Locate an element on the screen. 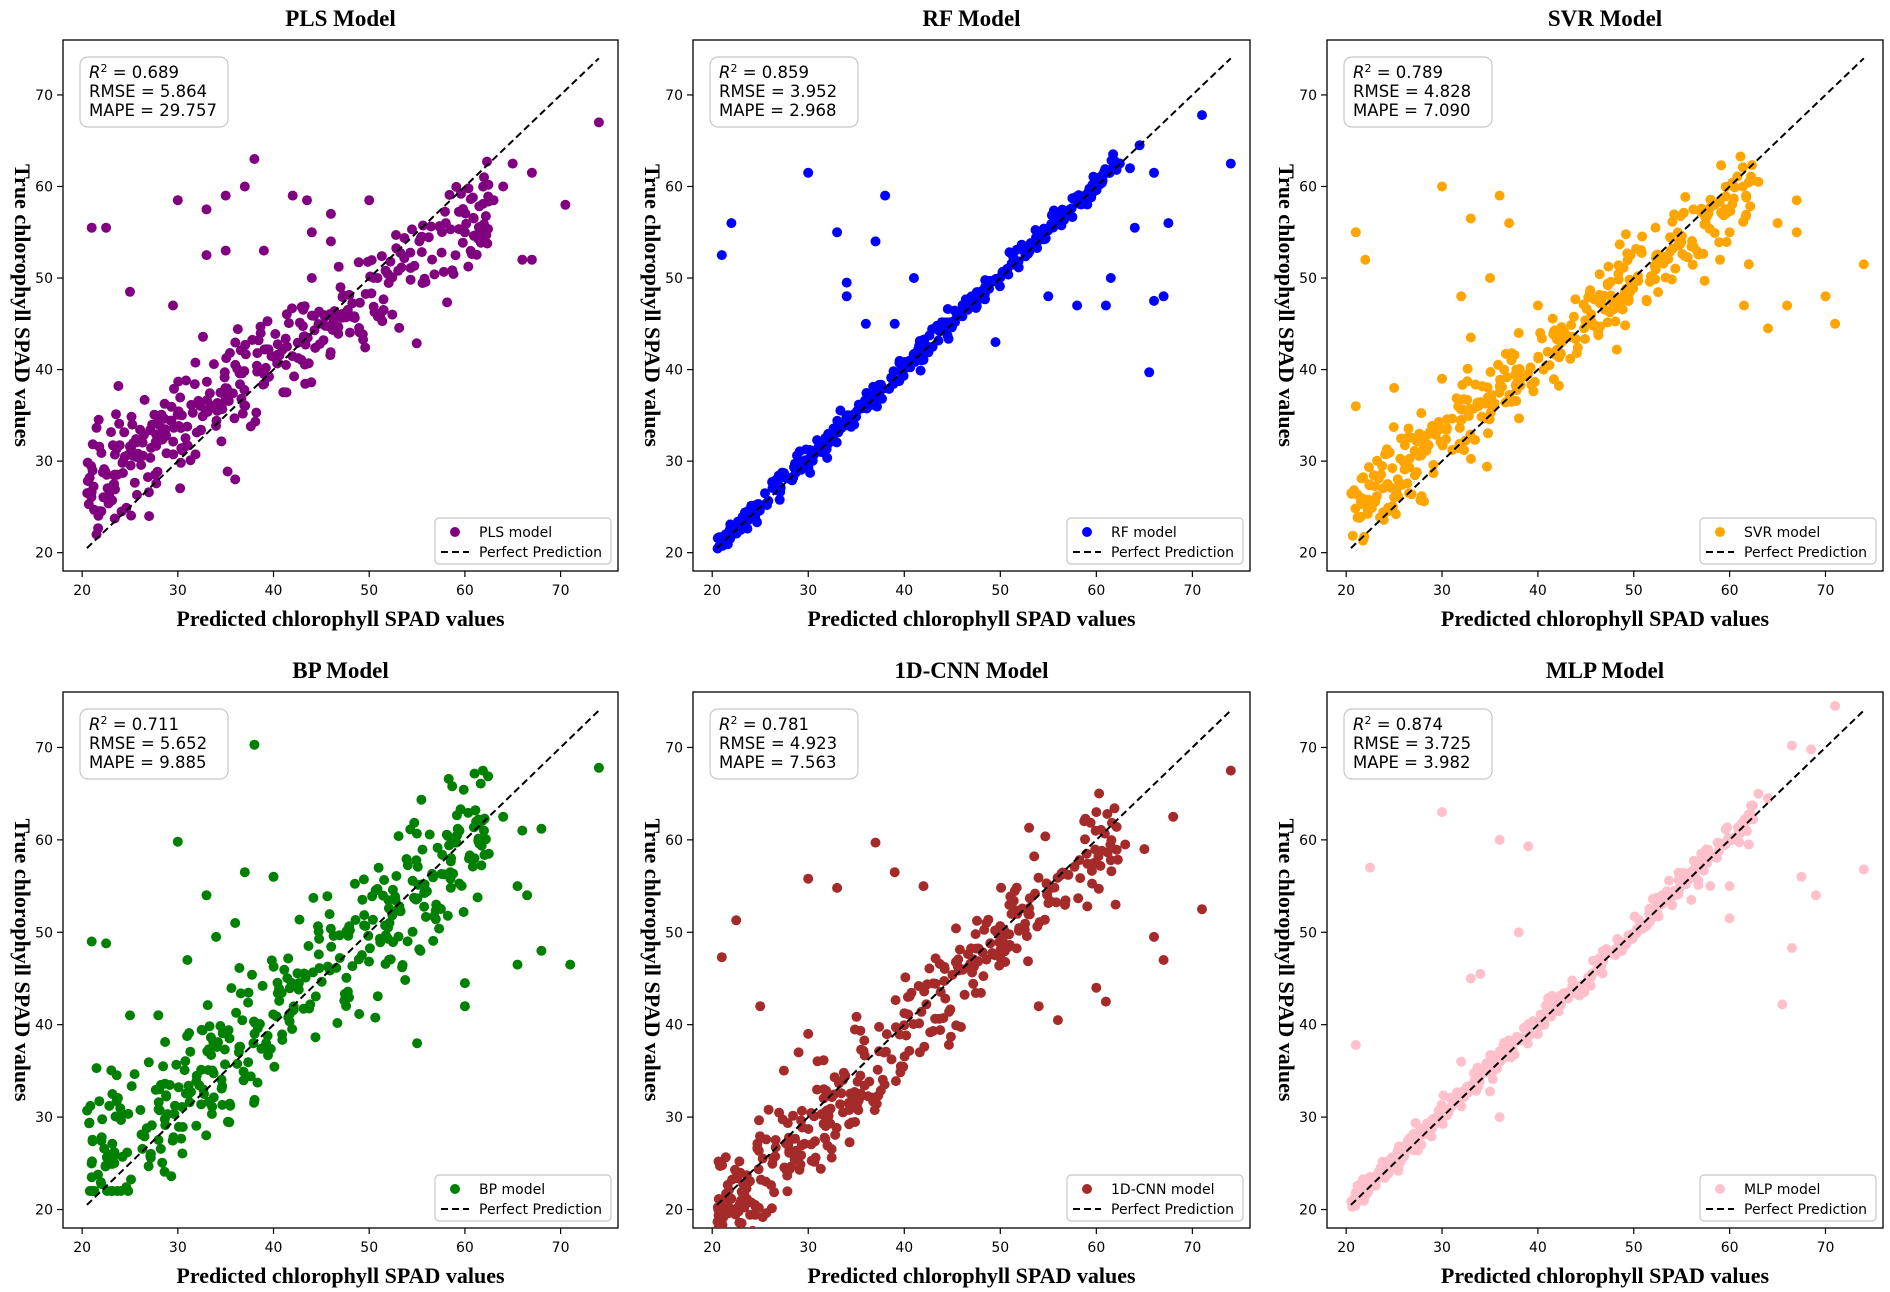 This screenshot has height=1292, width=1890. rmse-metric: RMSE = 3.725 is located at coordinates (1412, 743).